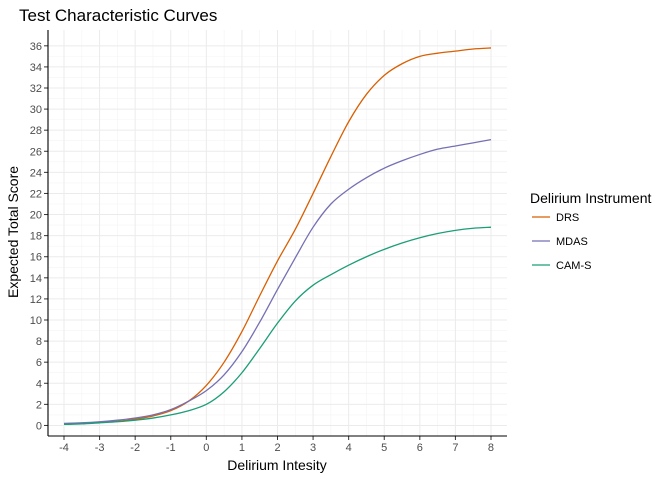 The height and width of the screenshot is (480, 672). Describe the element at coordinates (36, 131) in the screenshot. I see `y-tick-label: 28` at that location.